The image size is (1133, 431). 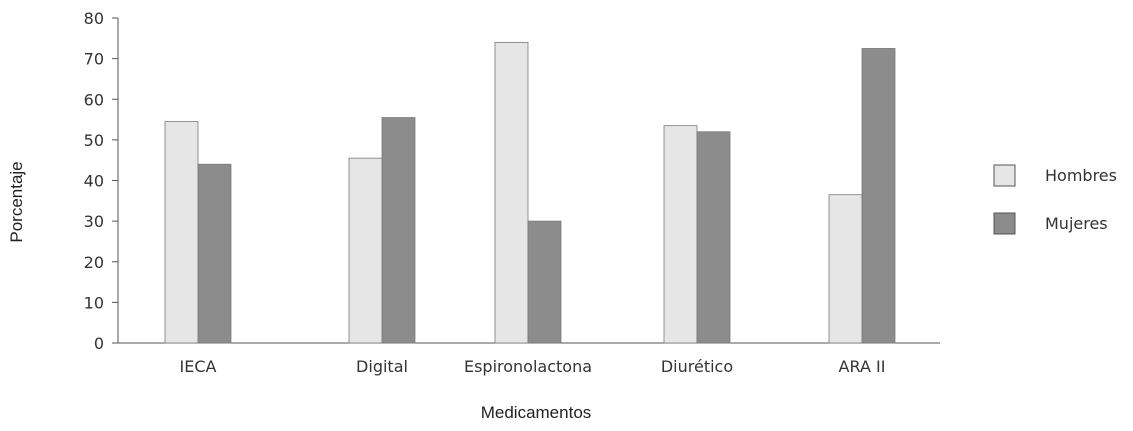 What do you see at coordinates (536, 412) in the screenshot?
I see `x-axis-title: Medicamentos` at bounding box center [536, 412].